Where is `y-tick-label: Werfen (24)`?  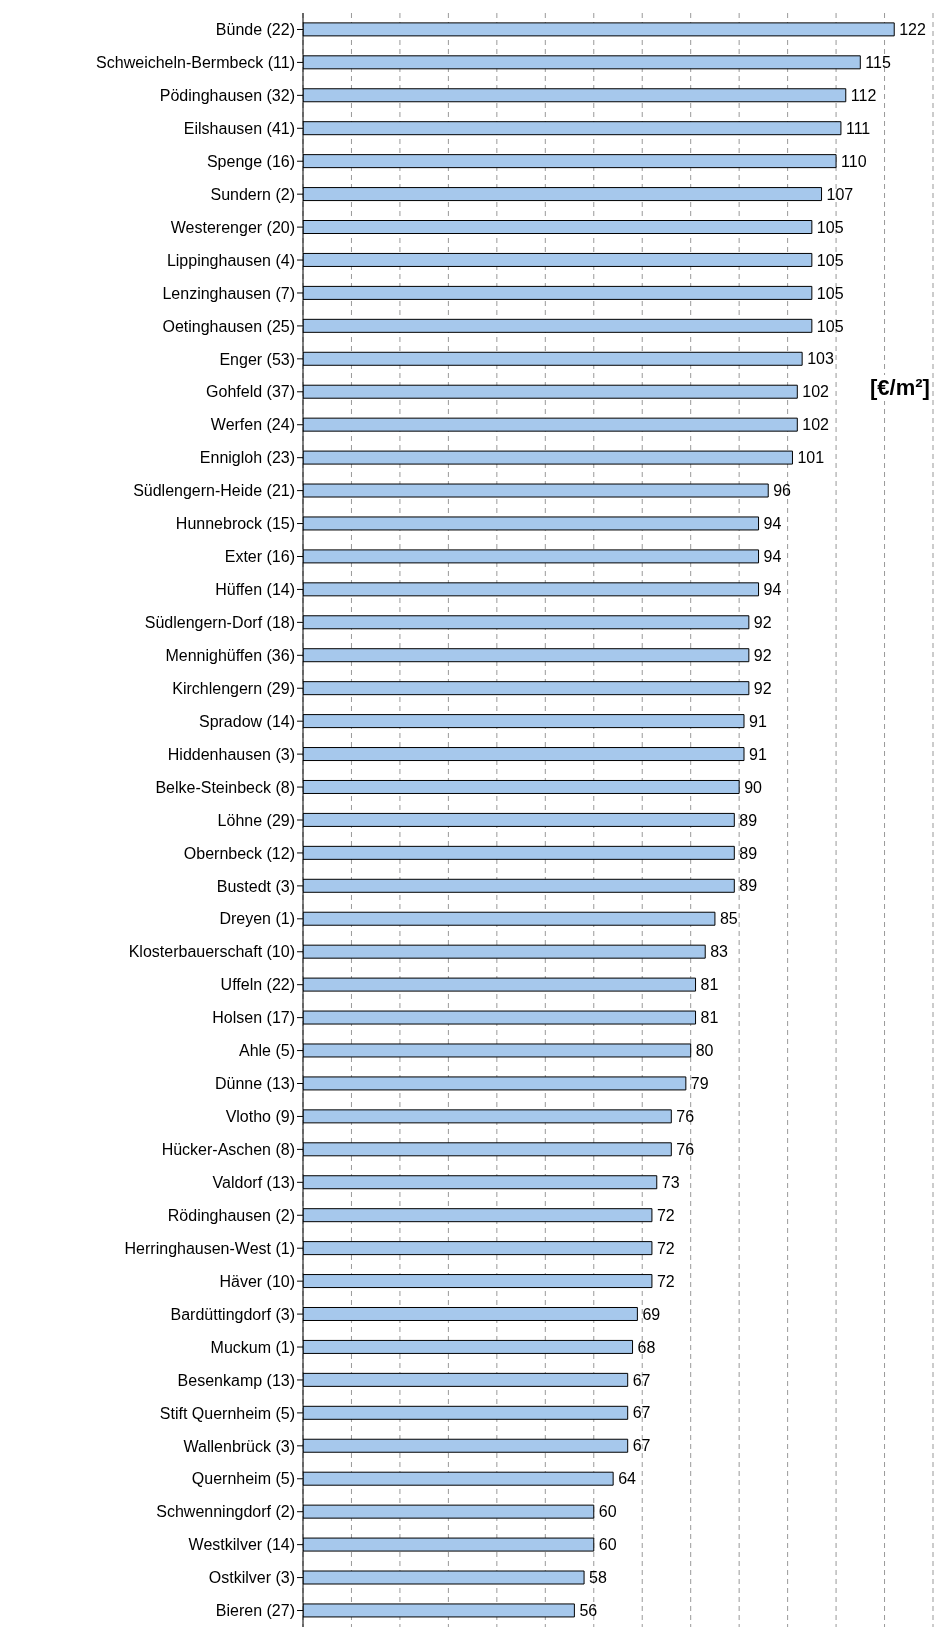
y-tick-label: Werfen (24) is located at coordinates (252, 425).